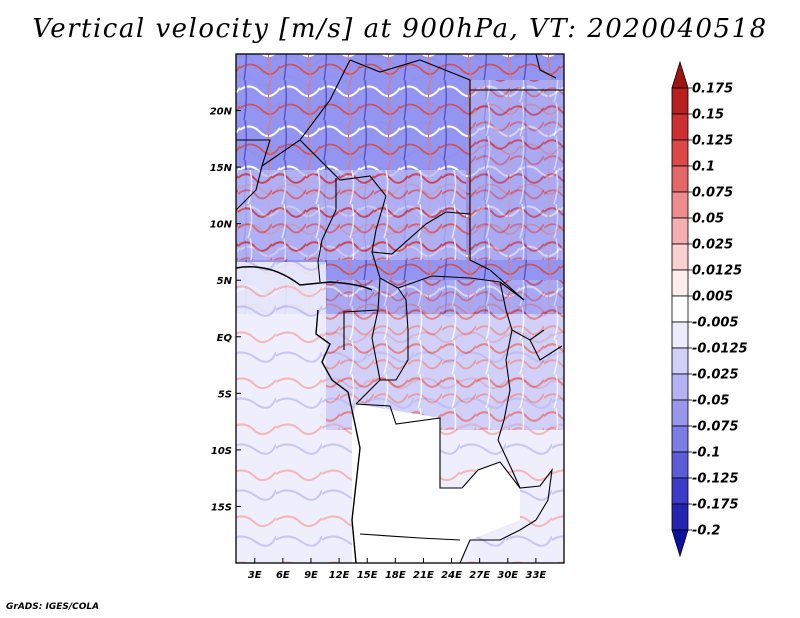  I want to click on colorbar-label: -0.1, so click(706, 453).